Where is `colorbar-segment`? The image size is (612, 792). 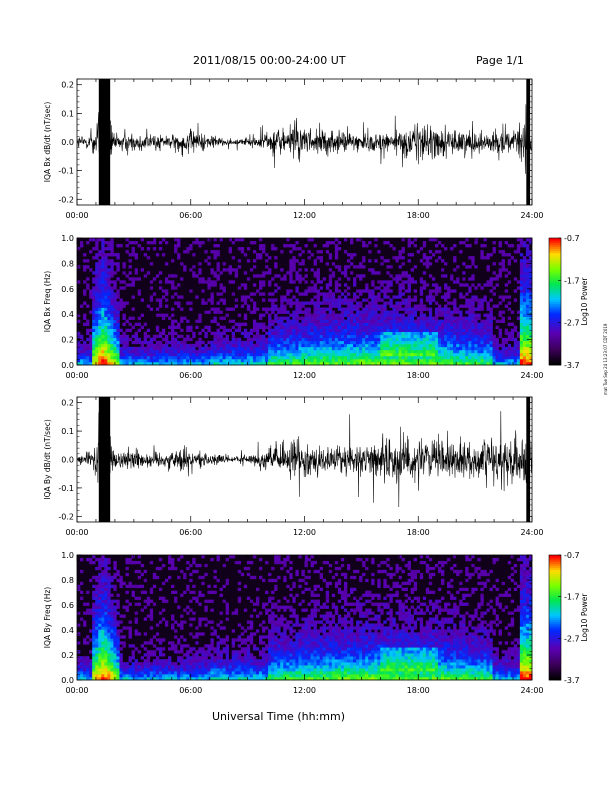
colorbar-segment is located at coordinates (555, 243).